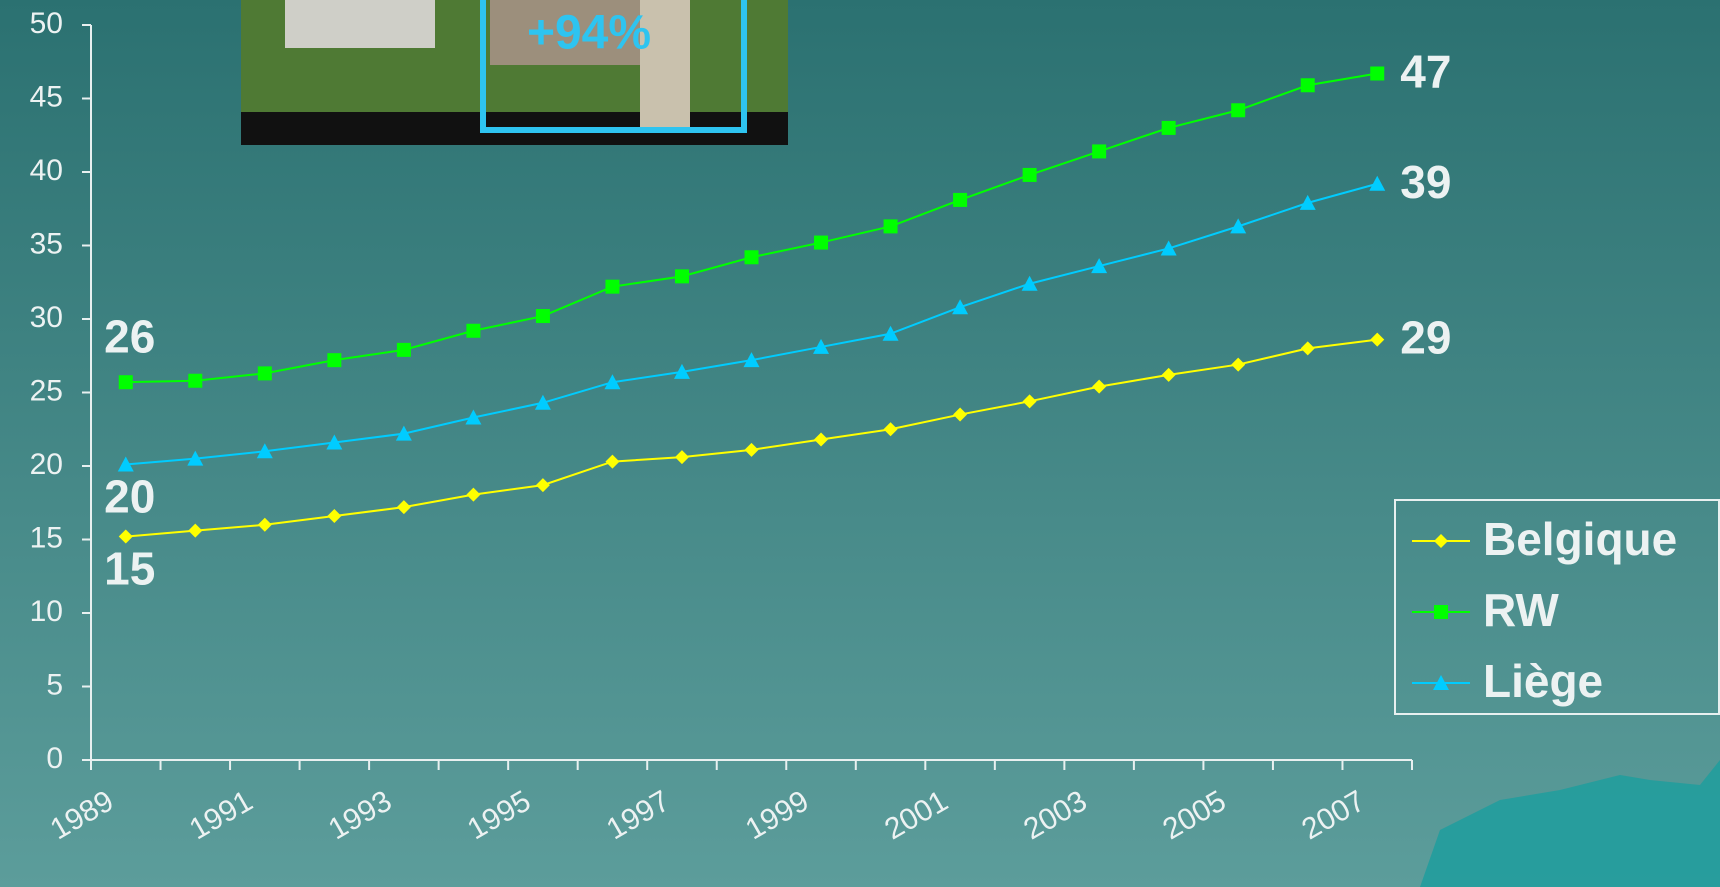  What do you see at coordinates (129, 336) in the screenshot?
I see `data-label: 26` at bounding box center [129, 336].